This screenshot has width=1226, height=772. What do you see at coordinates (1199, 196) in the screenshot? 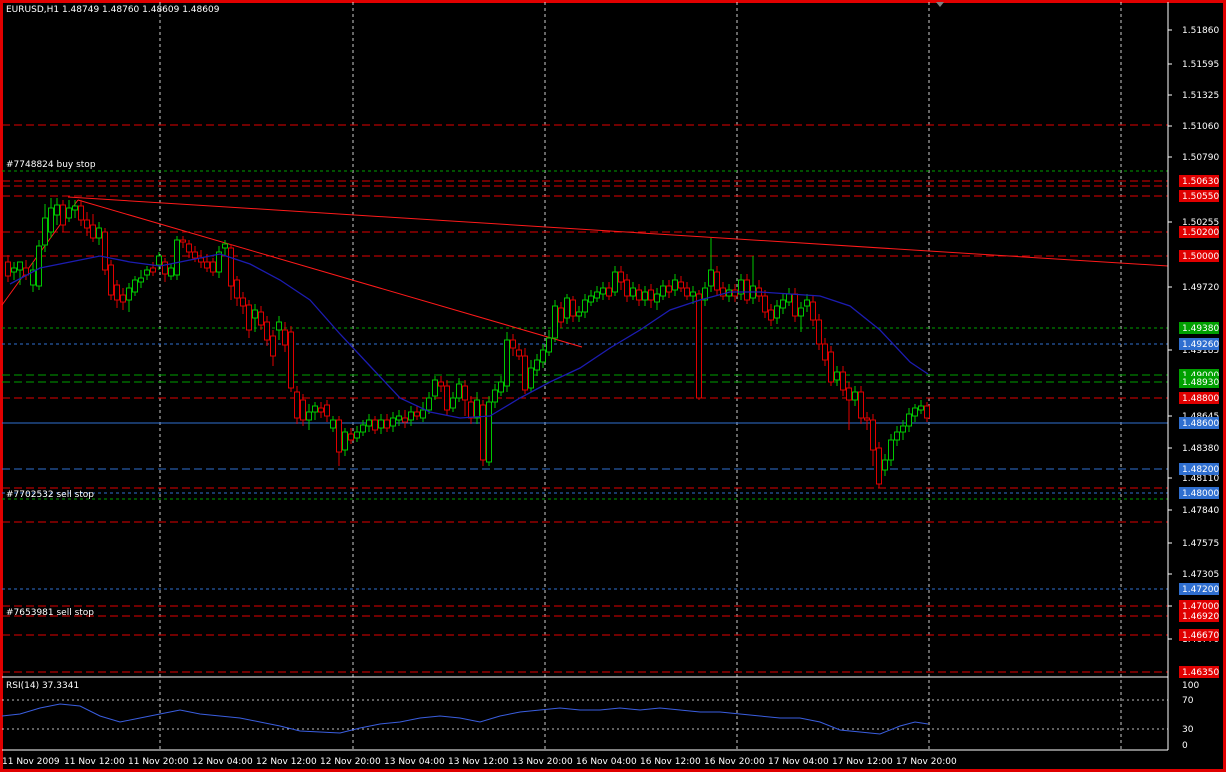
I see `price-tag: 1.50550` at bounding box center [1199, 196].